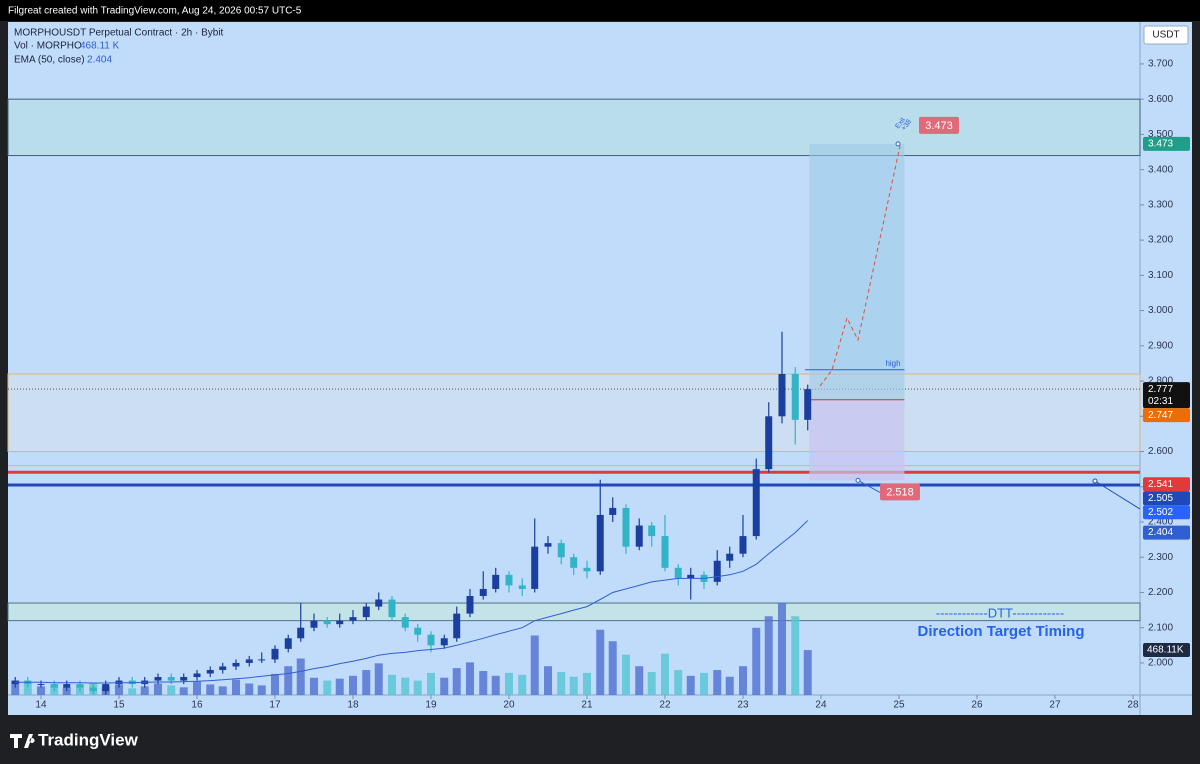  I want to click on price-tag: 3.473, so click(1160, 144).